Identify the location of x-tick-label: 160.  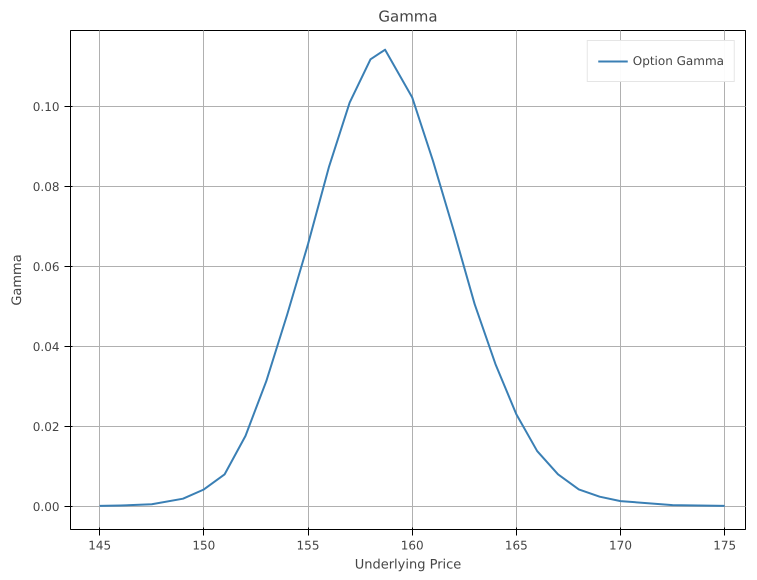
(412, 545).